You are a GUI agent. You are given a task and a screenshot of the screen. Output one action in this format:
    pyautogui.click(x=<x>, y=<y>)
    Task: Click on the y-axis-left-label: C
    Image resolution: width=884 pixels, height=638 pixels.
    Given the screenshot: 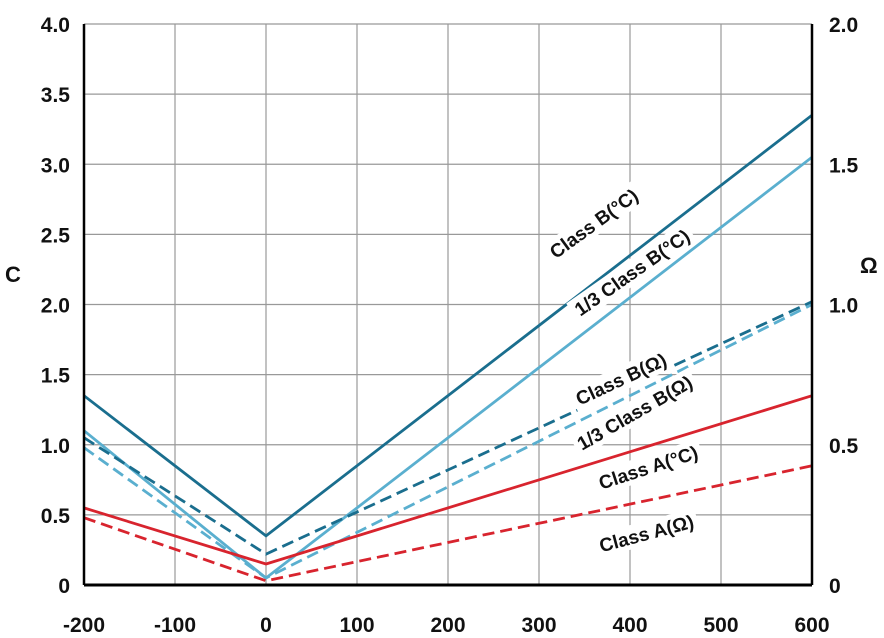 What is the action you would take?
    pyautogui.click(x=13, y=274)
    